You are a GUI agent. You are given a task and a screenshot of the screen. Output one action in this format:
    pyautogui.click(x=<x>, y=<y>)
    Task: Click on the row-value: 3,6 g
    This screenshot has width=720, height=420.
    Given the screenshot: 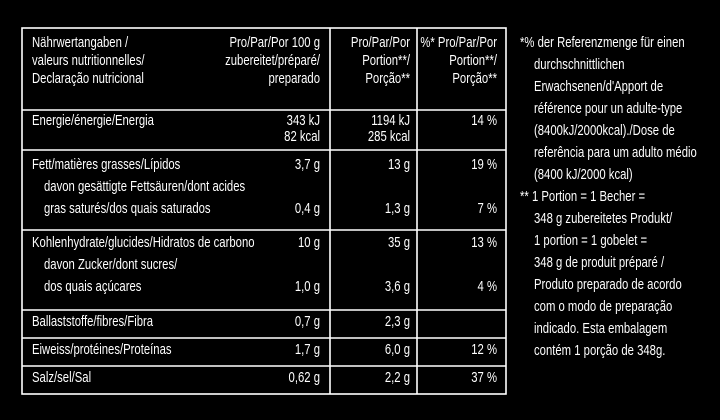 What is the action you would take?
    pyautogui.click(x=397, y=285)
    